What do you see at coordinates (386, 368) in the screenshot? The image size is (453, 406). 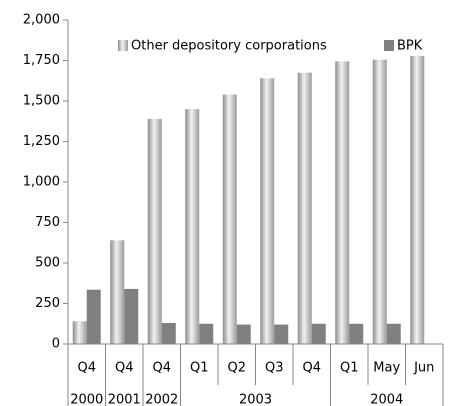 I see `x-tick-label: May` at bounding box center [386, 368].